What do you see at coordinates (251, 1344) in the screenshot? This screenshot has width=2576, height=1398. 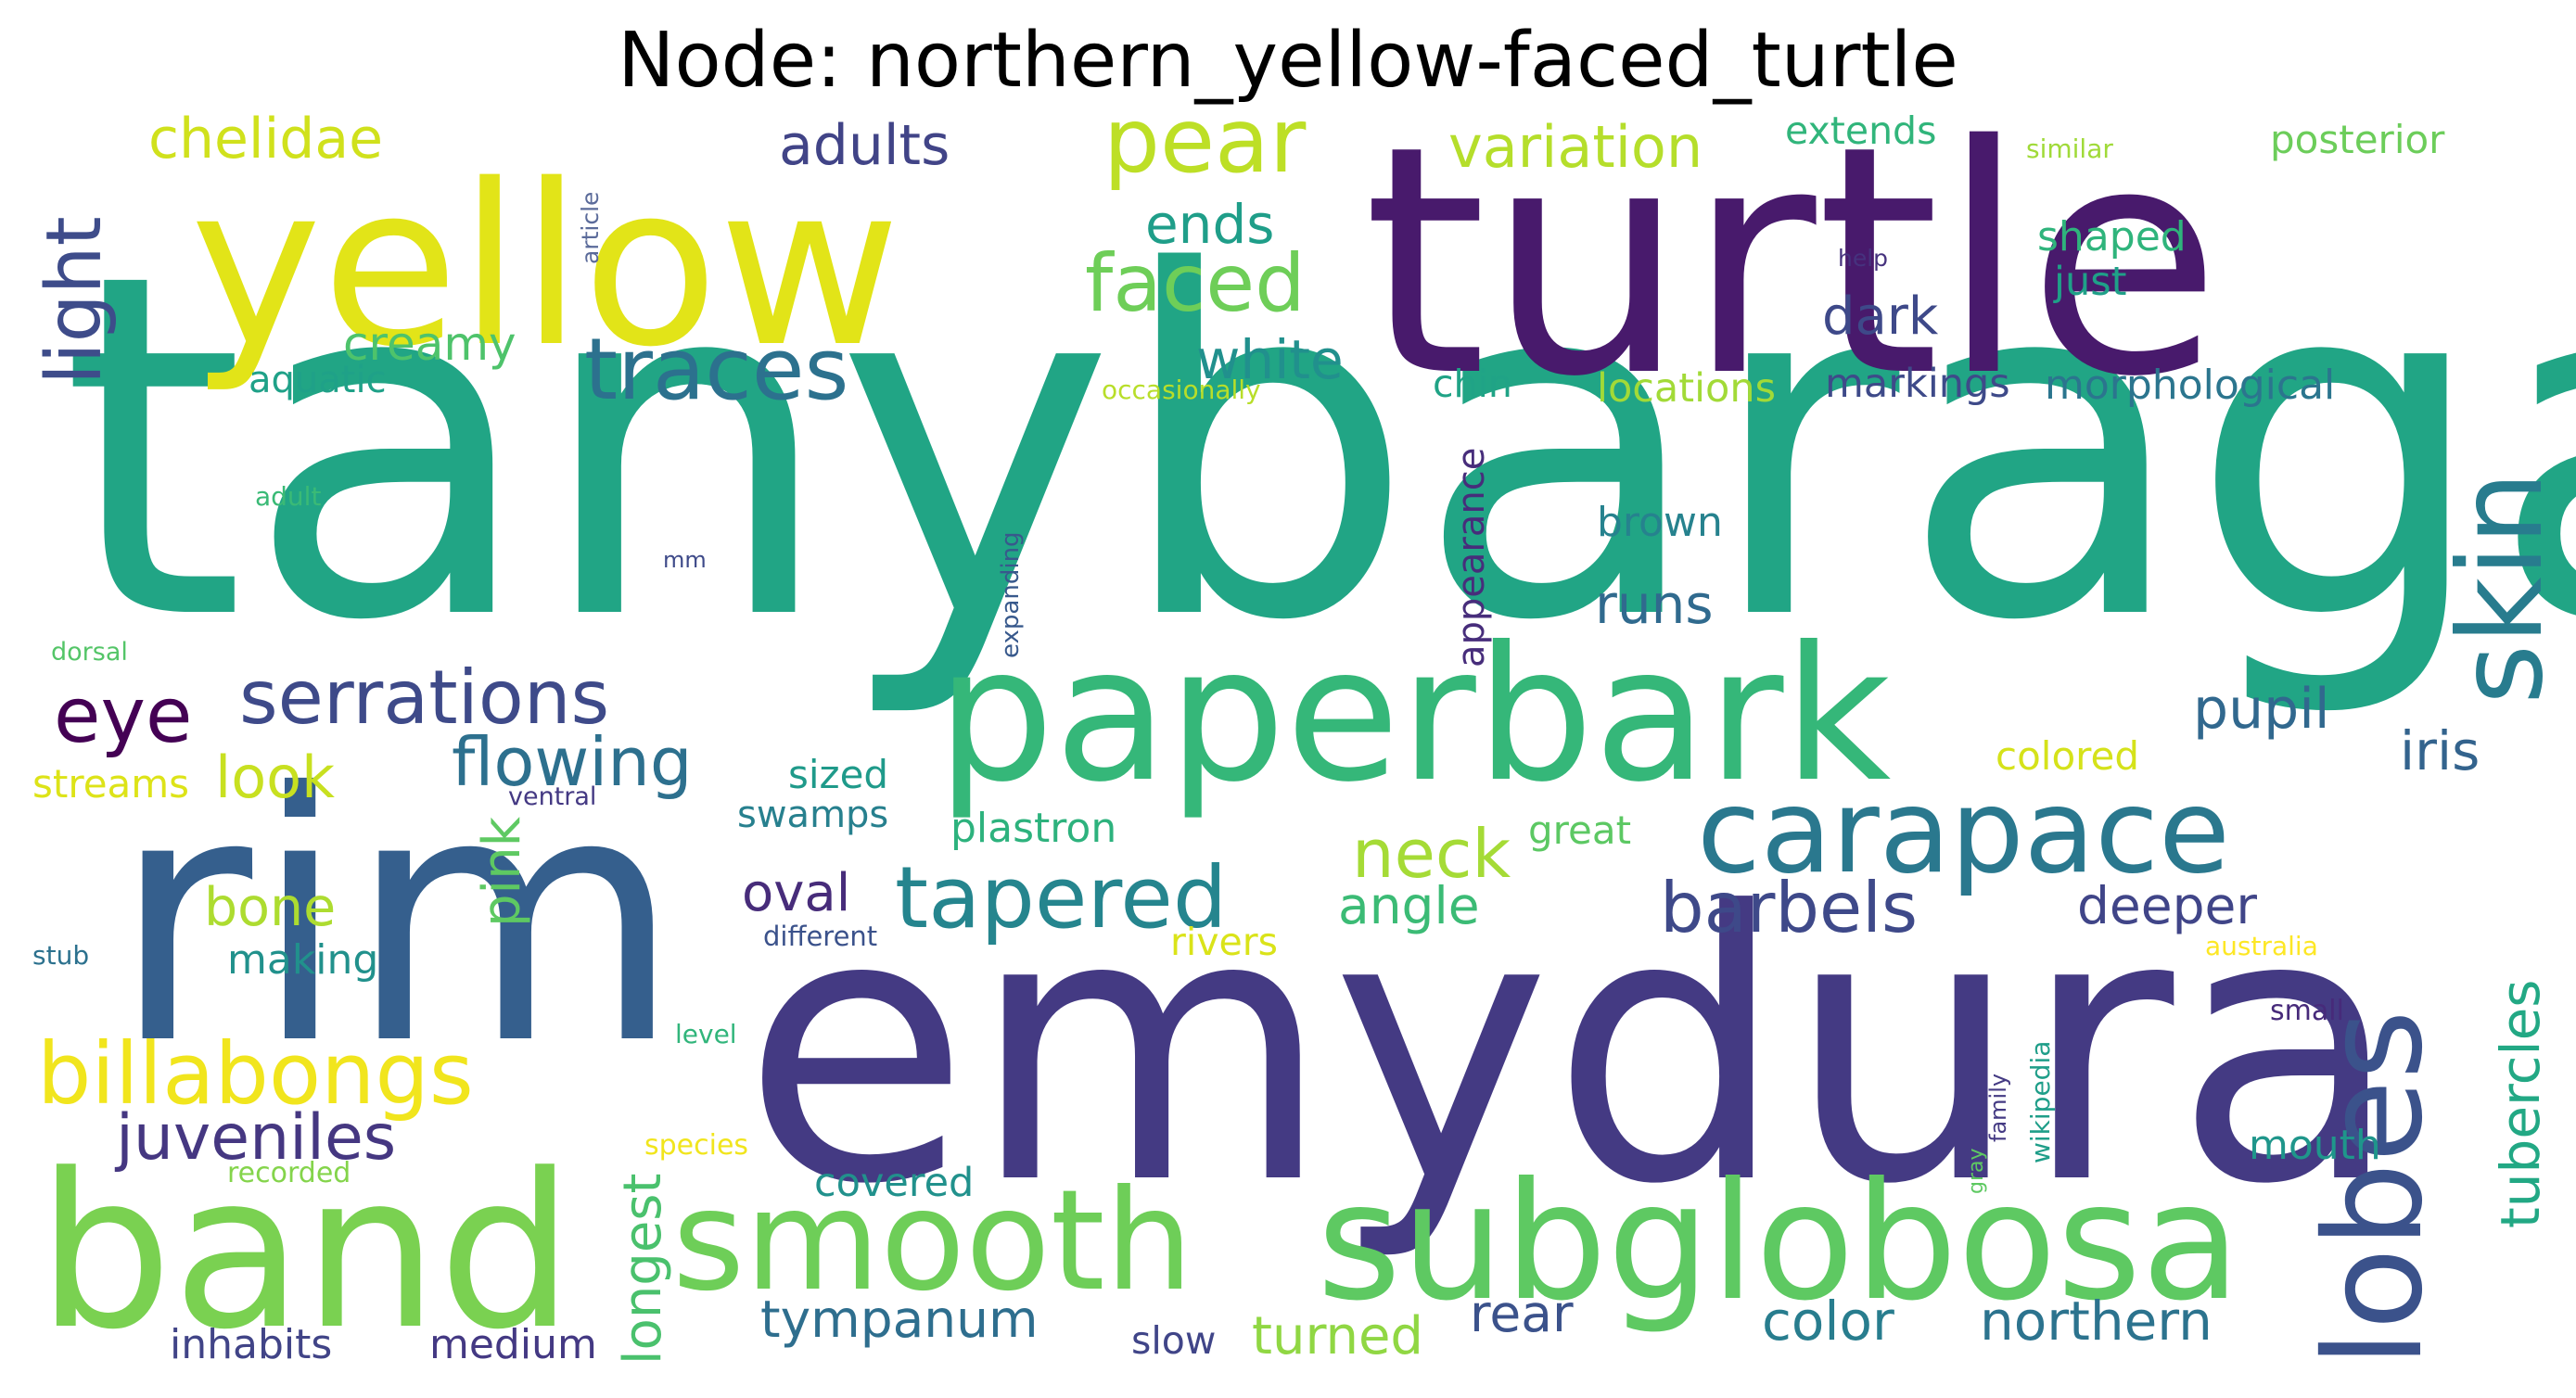 I see `word-inhabits: inhabits` at bounding box center [251, 1344].